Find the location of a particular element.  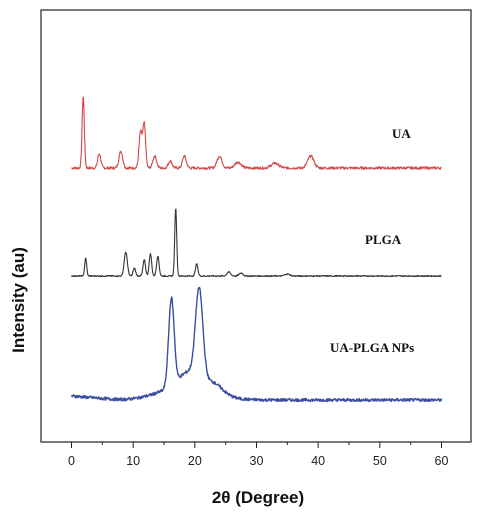

x-axis: 0 10 20 30 40 50 60 is located at coordinates (258, 455).